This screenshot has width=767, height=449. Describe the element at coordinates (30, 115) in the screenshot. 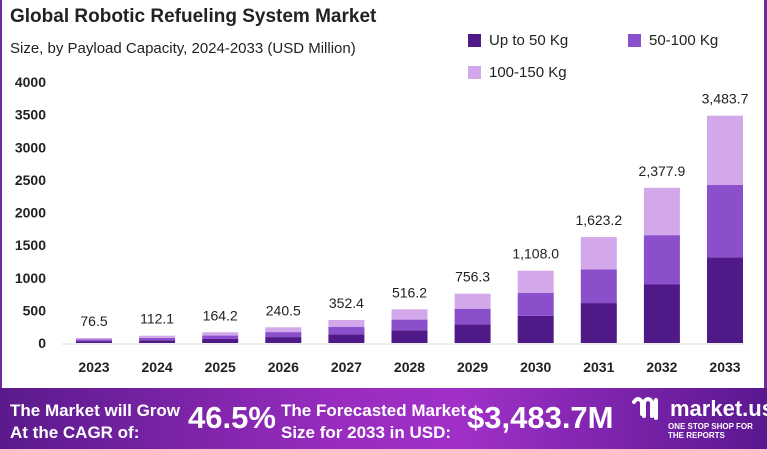

I see `y-tick-label: 3500` at that location.